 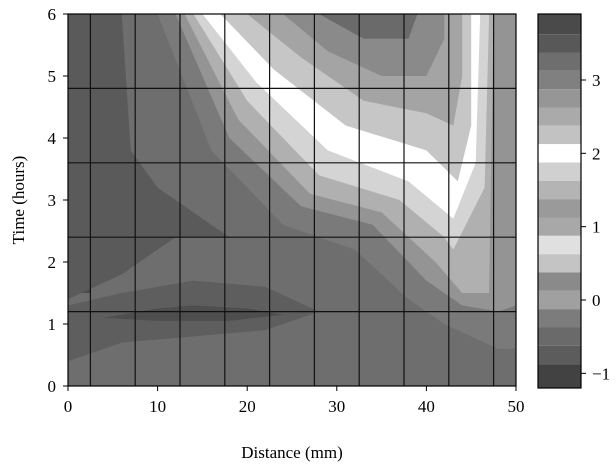 What do you see at coordinates (336, 406) in the screenshot?
I see `x-tick-label: 30` at bounding box center [336, 406].